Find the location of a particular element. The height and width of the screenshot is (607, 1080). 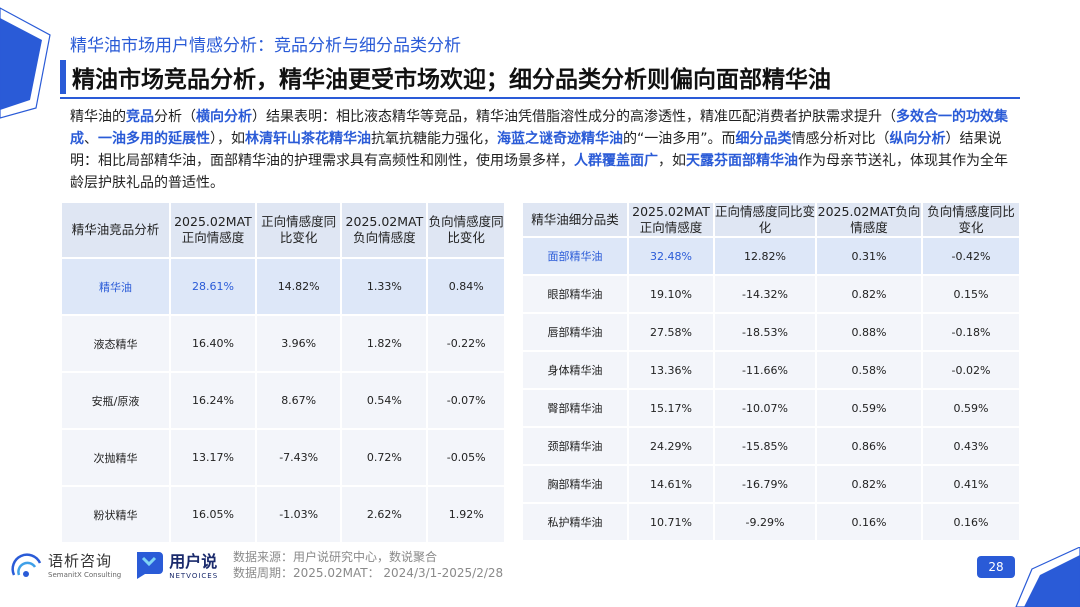

table-cell: 0.54% is located at coordinates (384, 400).